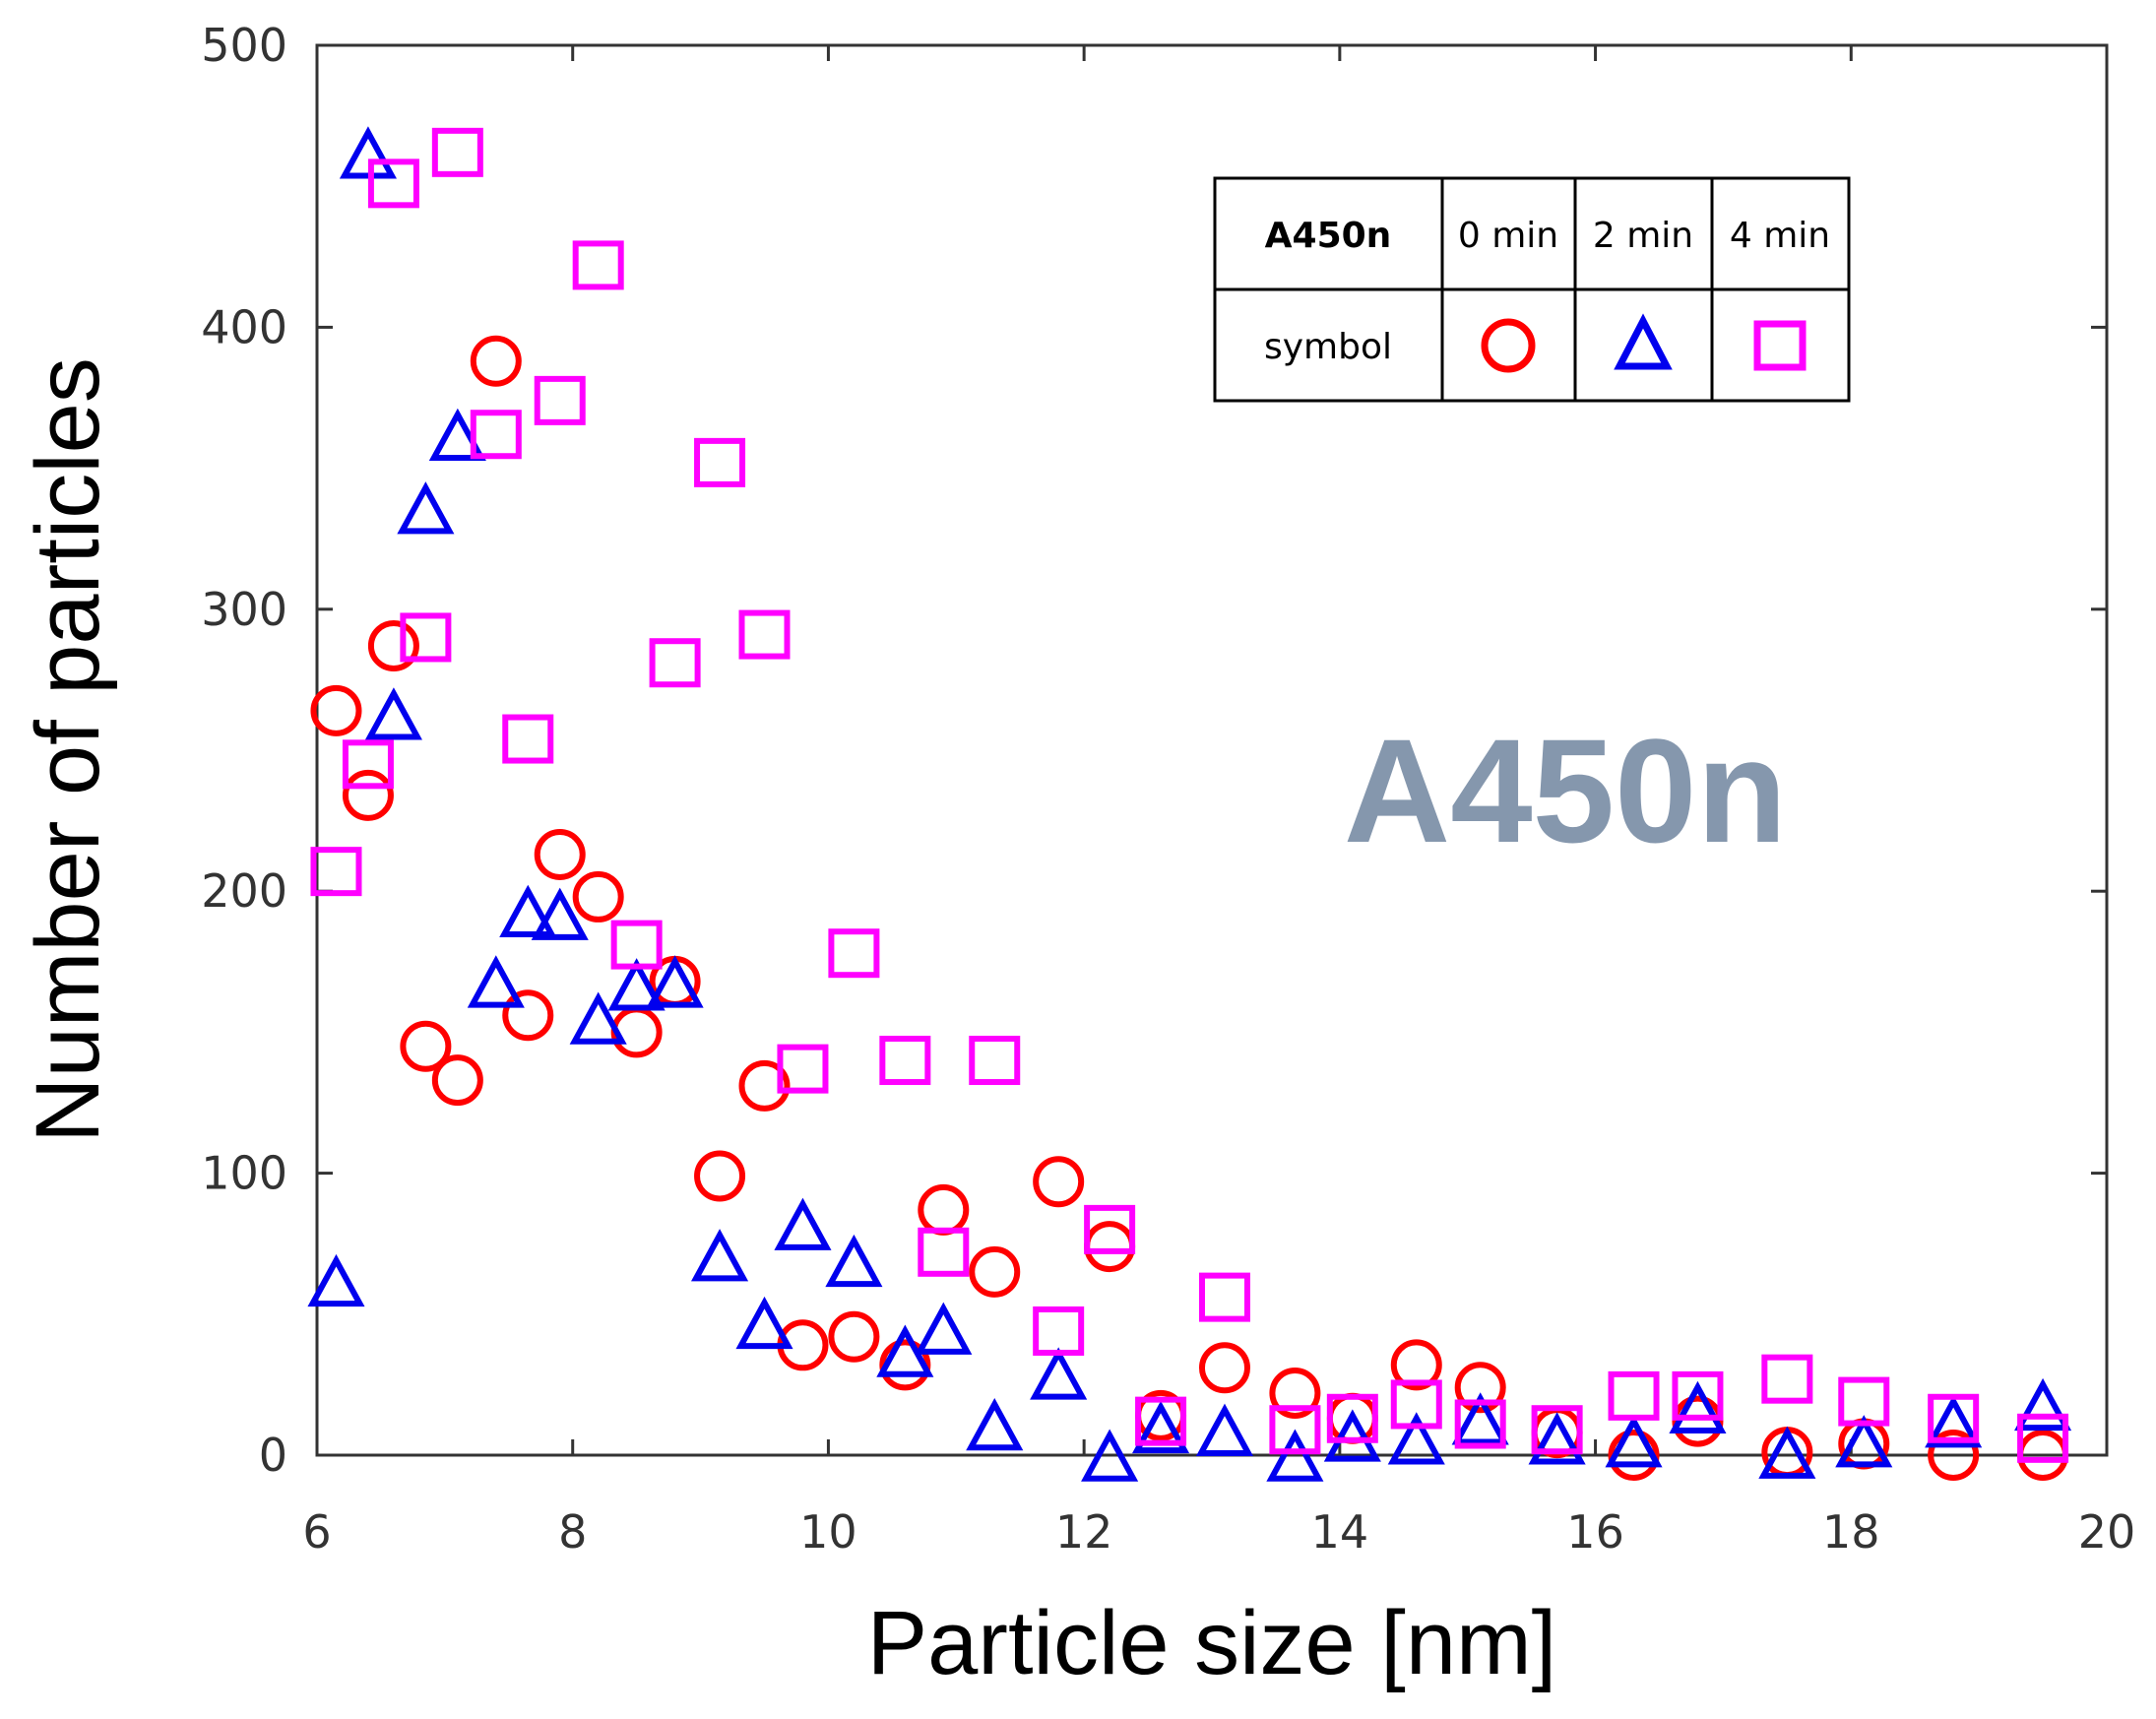  I want to click on legend-triangle-marker, so click(1644, 342).